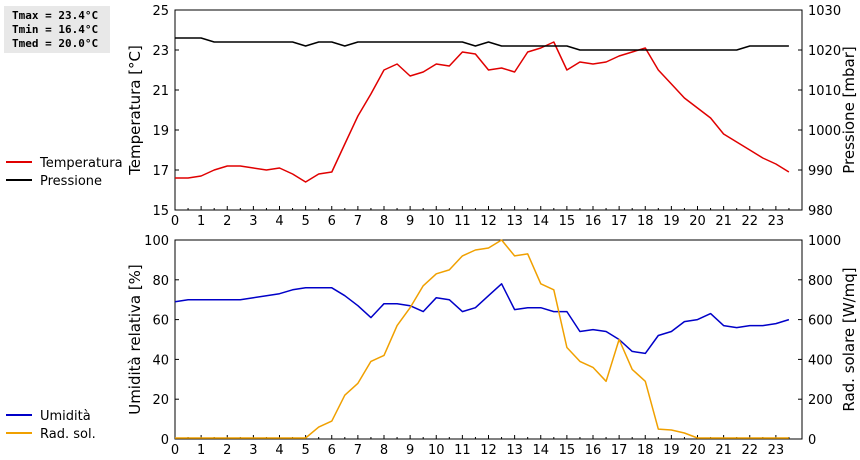 This screenshot has height=460, width=860. What do you see at coordinates (849, 339) in the screenshot?
I see `bottom-y2-axis-label: Rad. solare [W/mq]` at bounding box center [849, 339].